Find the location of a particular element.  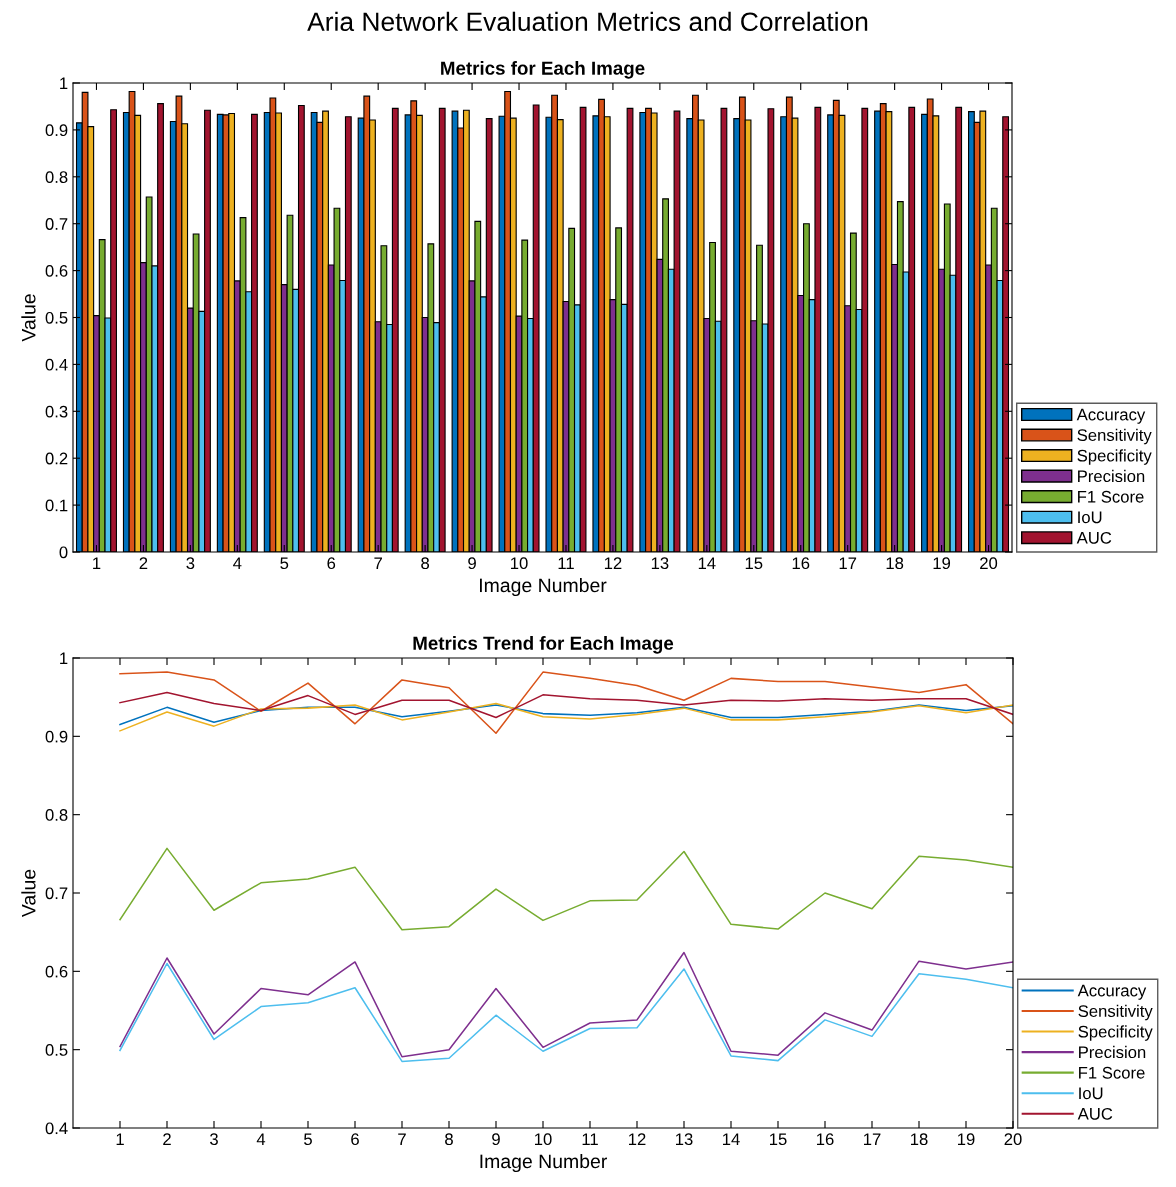

chart-title: Metrics Trend for Each Image is located at coordinates (543, 645).